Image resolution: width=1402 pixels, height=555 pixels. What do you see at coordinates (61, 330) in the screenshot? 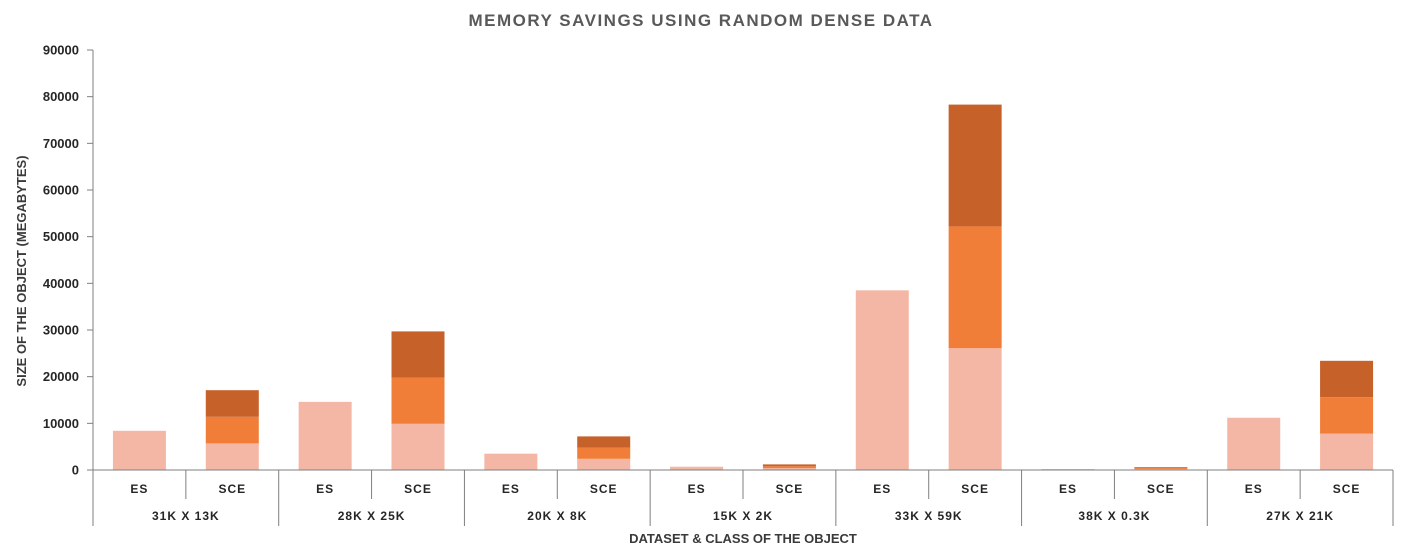
I see `y-tick-label: 30000` at bounding box center [61, 330].